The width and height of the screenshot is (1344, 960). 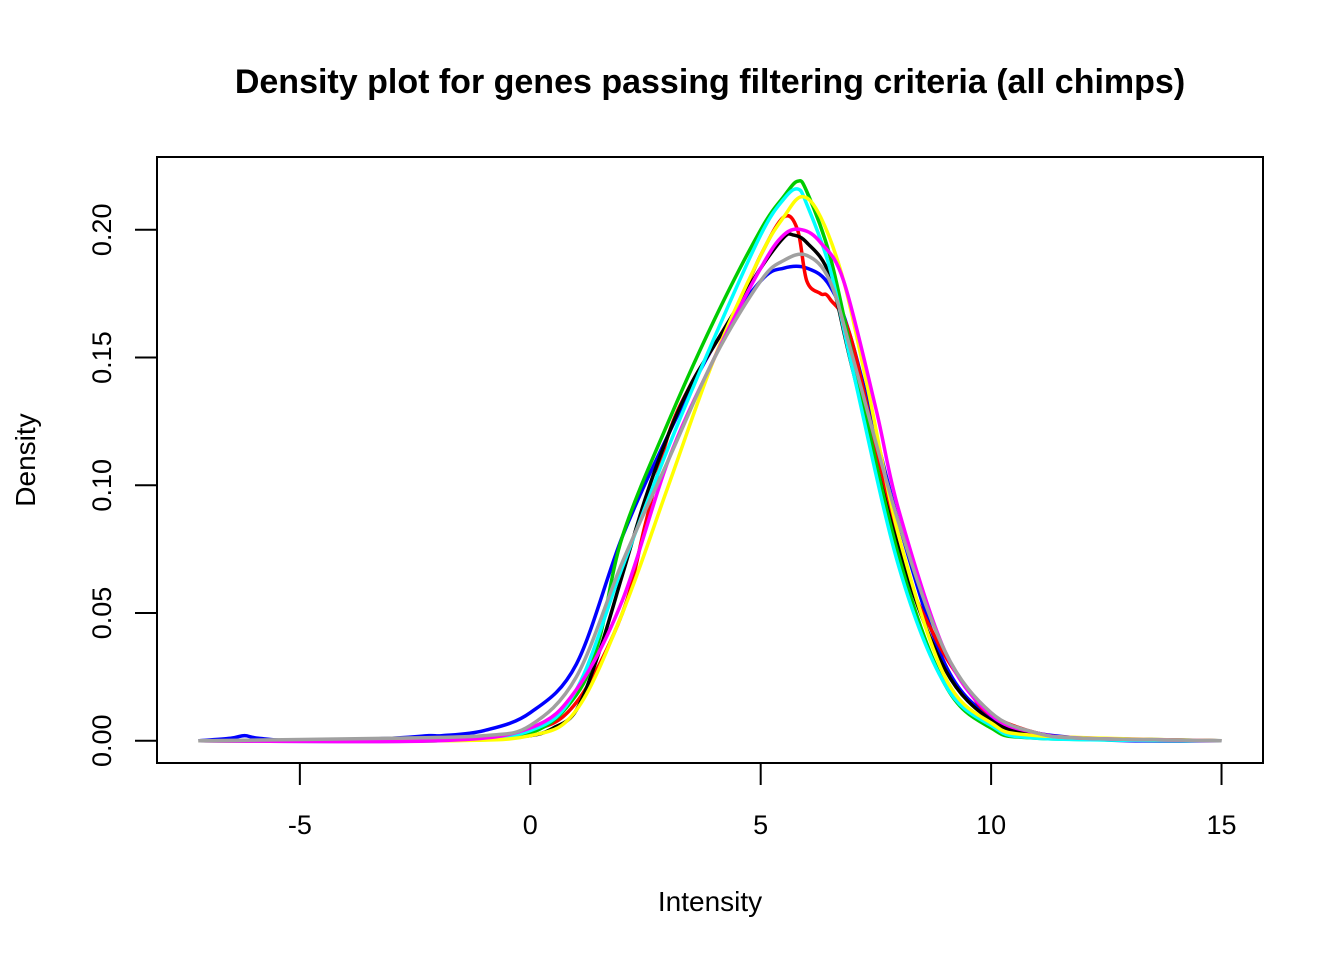 I want to click on y-tick-label: 0.10, so click(x=102, y=485).